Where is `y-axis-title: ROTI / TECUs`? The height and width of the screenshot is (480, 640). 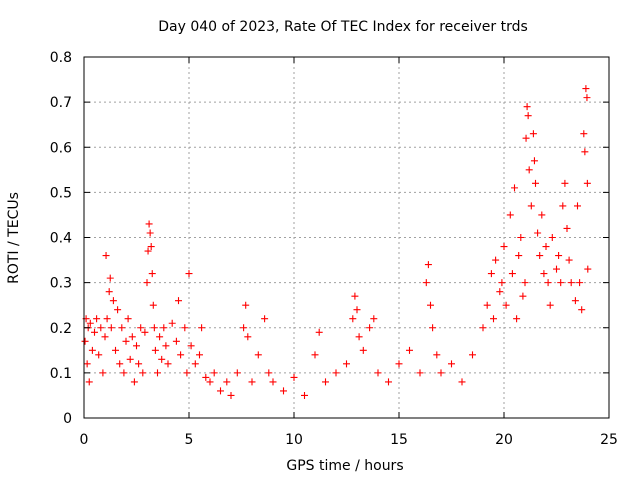 y-axis-title: ROTI / TECUs is located at coordinates (14, 238).